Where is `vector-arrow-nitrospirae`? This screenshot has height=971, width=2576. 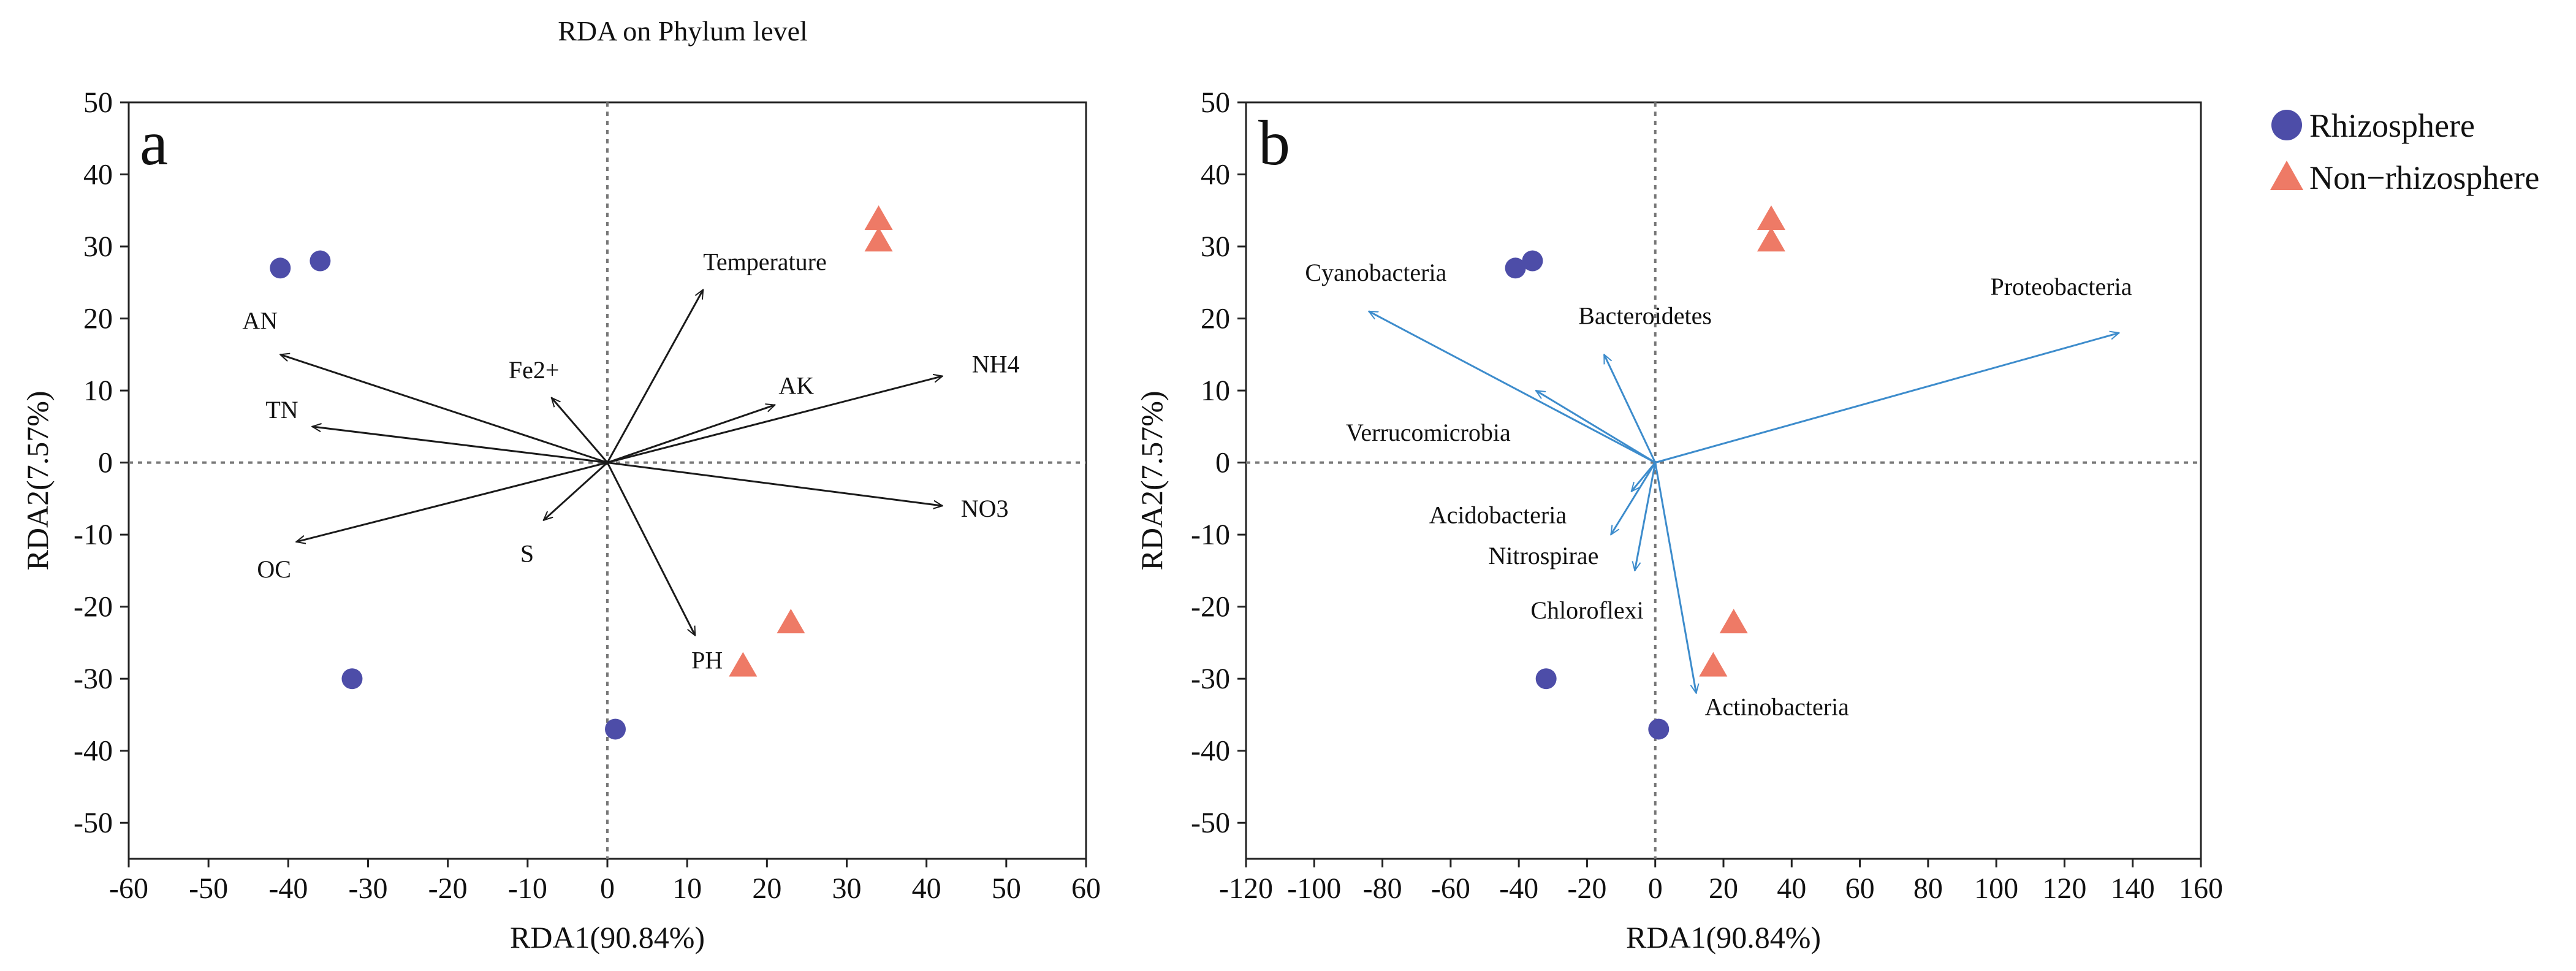
vector-arrow-nitrospirae is located at coordinates (1633, 498).